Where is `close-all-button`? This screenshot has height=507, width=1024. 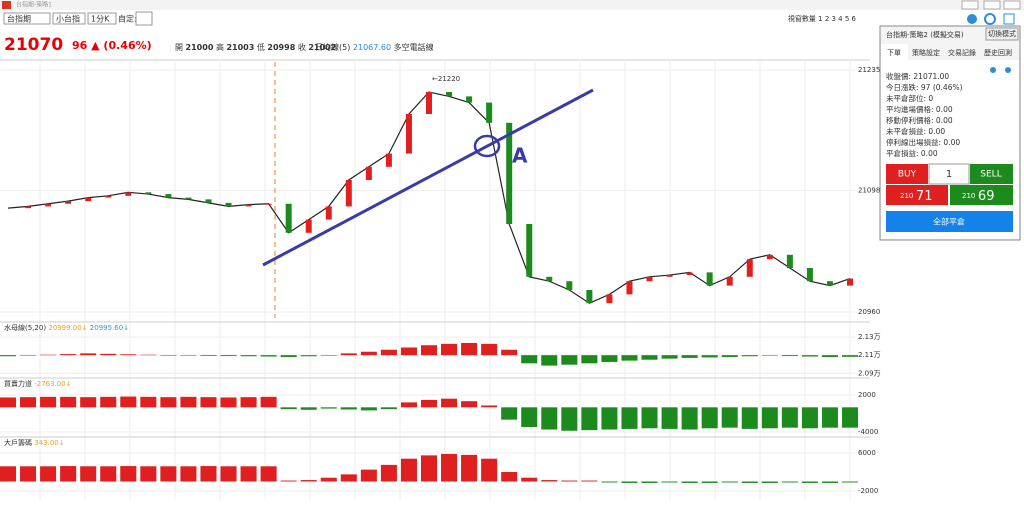
close-all-button is located at coordinates (949, 221).